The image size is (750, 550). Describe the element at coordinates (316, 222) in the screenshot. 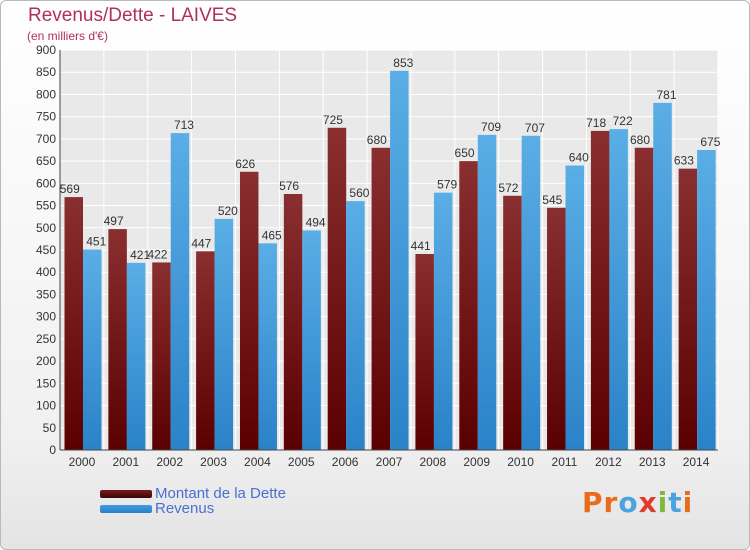

I see `data-label-revenus: 494` at that location.